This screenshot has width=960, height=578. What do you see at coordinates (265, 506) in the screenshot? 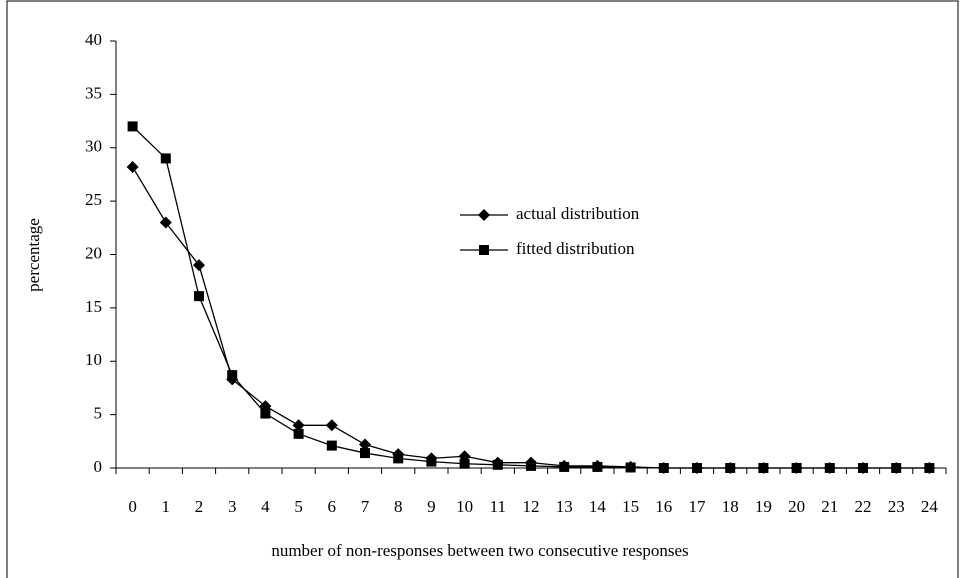
I see `x-tick-label: 4` at bounding box center [265, 506].